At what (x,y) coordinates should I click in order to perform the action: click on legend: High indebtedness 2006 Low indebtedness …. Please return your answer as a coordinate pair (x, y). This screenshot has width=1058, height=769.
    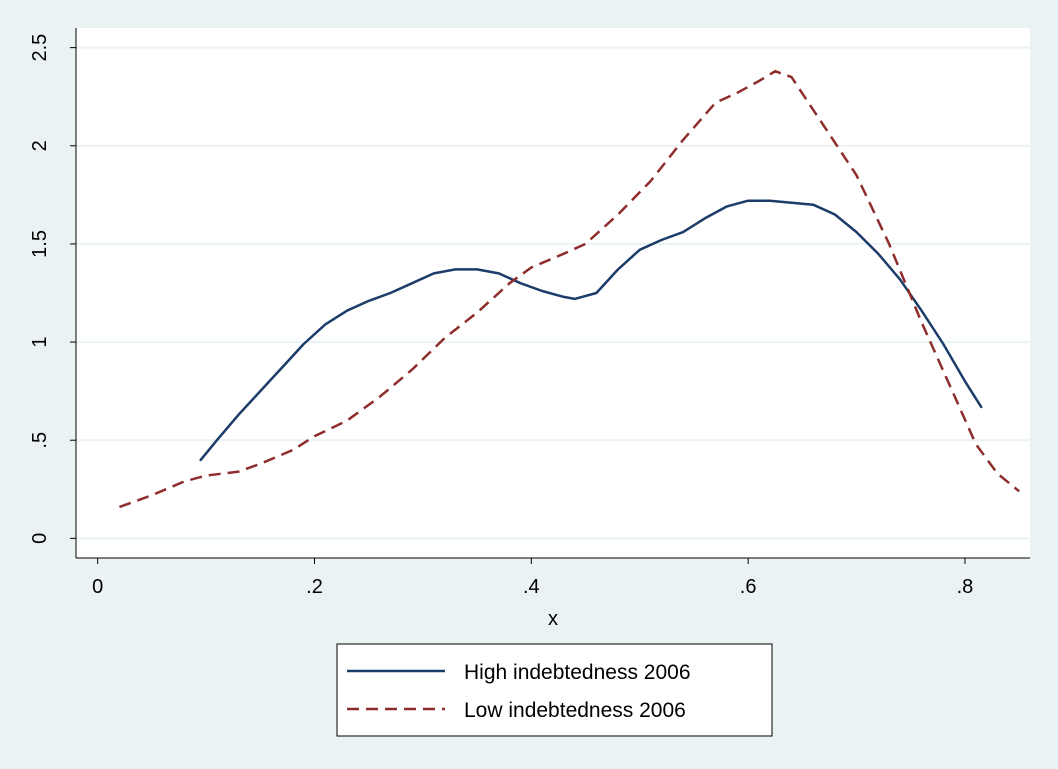
    Looking at the image, I should click on (554, 690).